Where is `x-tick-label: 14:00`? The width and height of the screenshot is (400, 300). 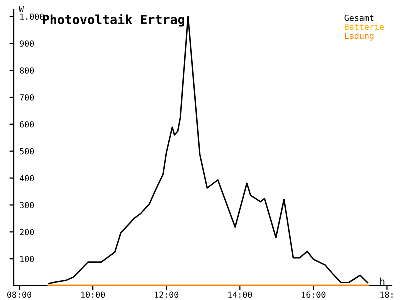
x-tick-label: 14:00 is located at coordinates (240, 295).